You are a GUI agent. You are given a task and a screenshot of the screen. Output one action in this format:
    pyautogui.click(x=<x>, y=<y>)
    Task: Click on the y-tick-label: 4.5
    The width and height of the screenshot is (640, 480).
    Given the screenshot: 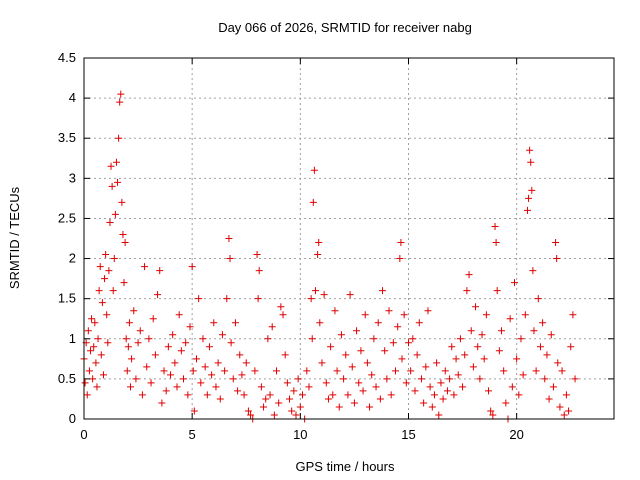 What is the action you would take?
    pyautogui.click(x=67, y=57)
    